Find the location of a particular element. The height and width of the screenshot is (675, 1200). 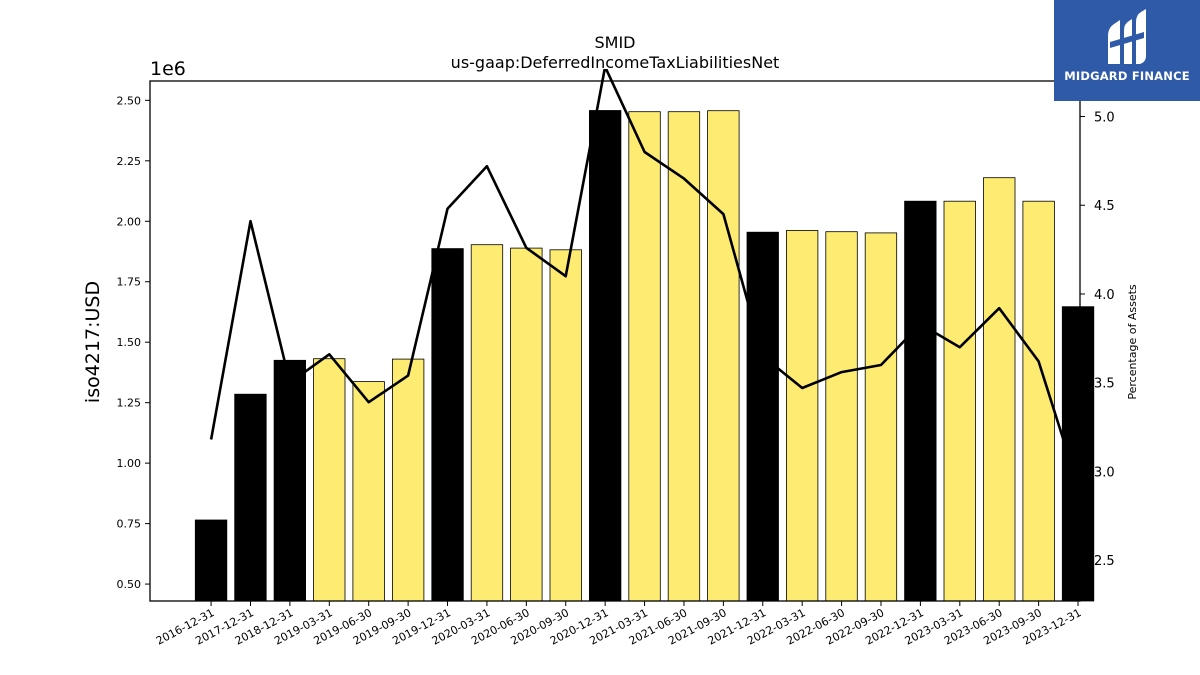

y2-tick-label: 4.5 is located at coordinates (1104, 206).